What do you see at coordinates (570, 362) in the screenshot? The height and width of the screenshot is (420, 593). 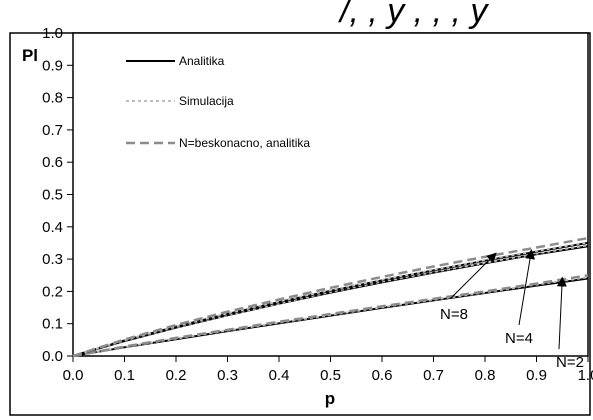 I see `annotation-label: N=2` at bounding box center [570, 362].